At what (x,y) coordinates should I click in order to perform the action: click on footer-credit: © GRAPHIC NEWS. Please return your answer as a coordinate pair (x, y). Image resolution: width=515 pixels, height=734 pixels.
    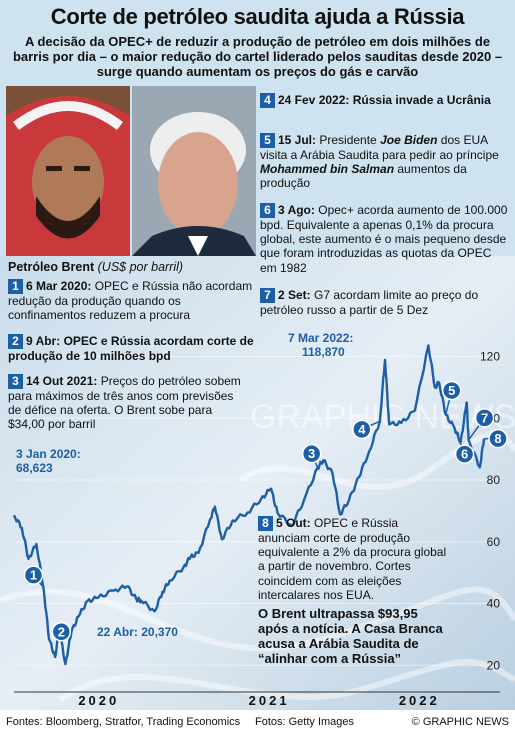
    Looking at the image, I should click on (460, 722).